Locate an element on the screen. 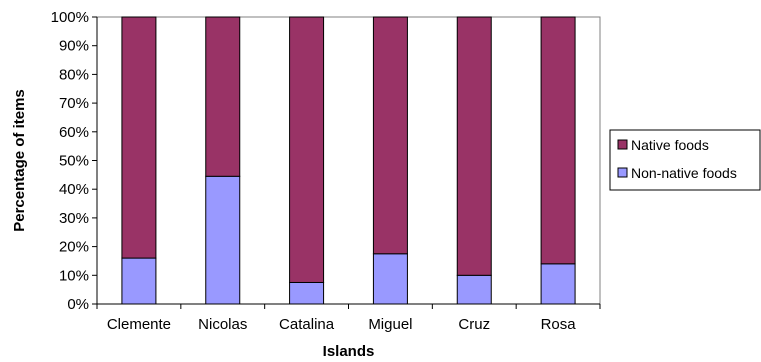 The width and height of the screenshot is (761, 362). bar-native-foods-catalina is located at coordinates (307, 149).